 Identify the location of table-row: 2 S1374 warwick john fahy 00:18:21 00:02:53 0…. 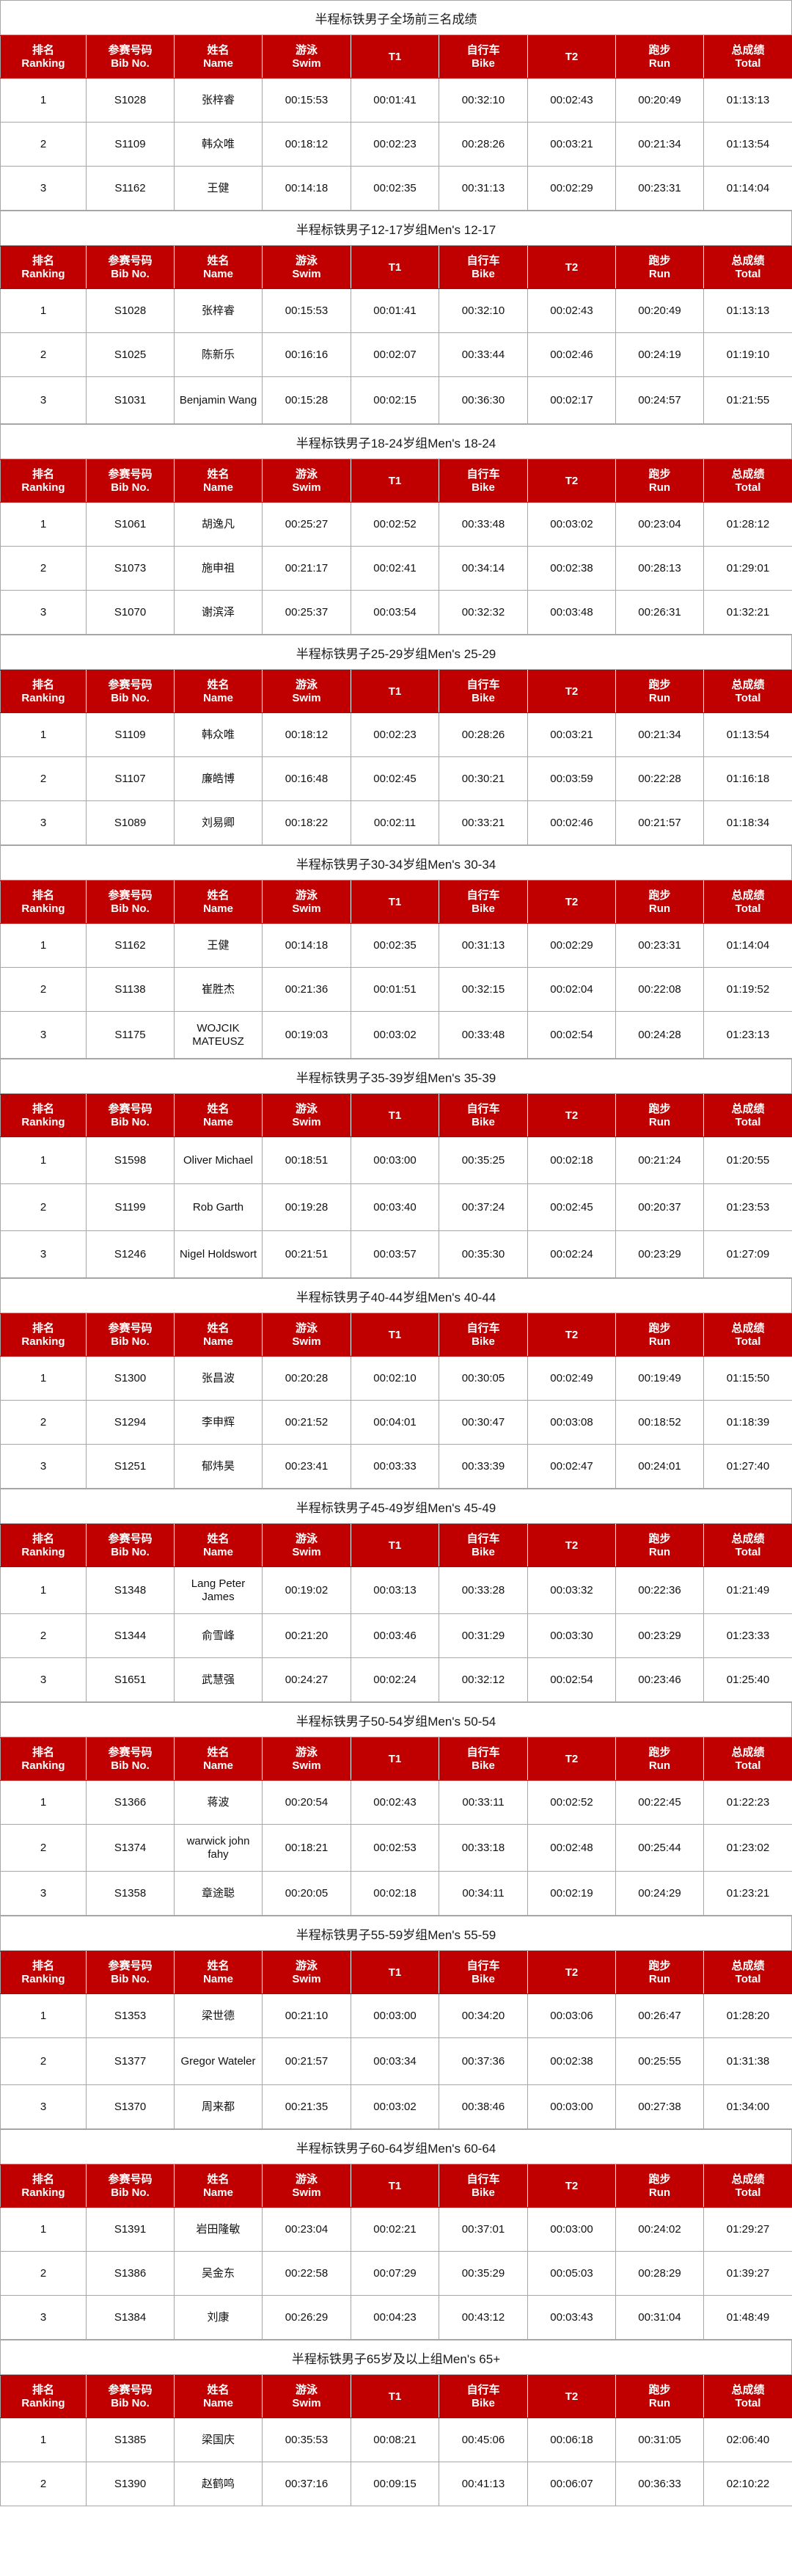
(396, 1848).